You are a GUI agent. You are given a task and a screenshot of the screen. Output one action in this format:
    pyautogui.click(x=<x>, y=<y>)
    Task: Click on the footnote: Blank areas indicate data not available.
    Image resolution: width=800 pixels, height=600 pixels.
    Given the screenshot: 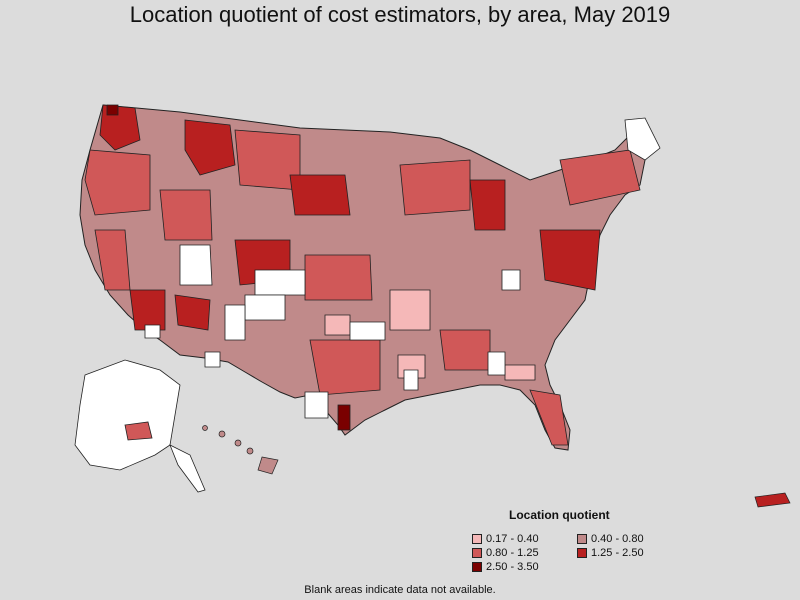 What is the action you would take?
    pyautogui.click(x=400, y=590)
    